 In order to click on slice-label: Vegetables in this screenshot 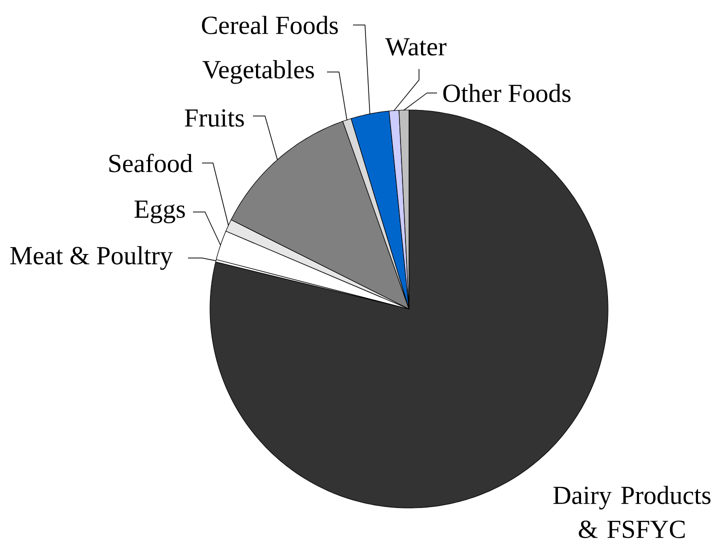, I will do `click(258, 72)`.